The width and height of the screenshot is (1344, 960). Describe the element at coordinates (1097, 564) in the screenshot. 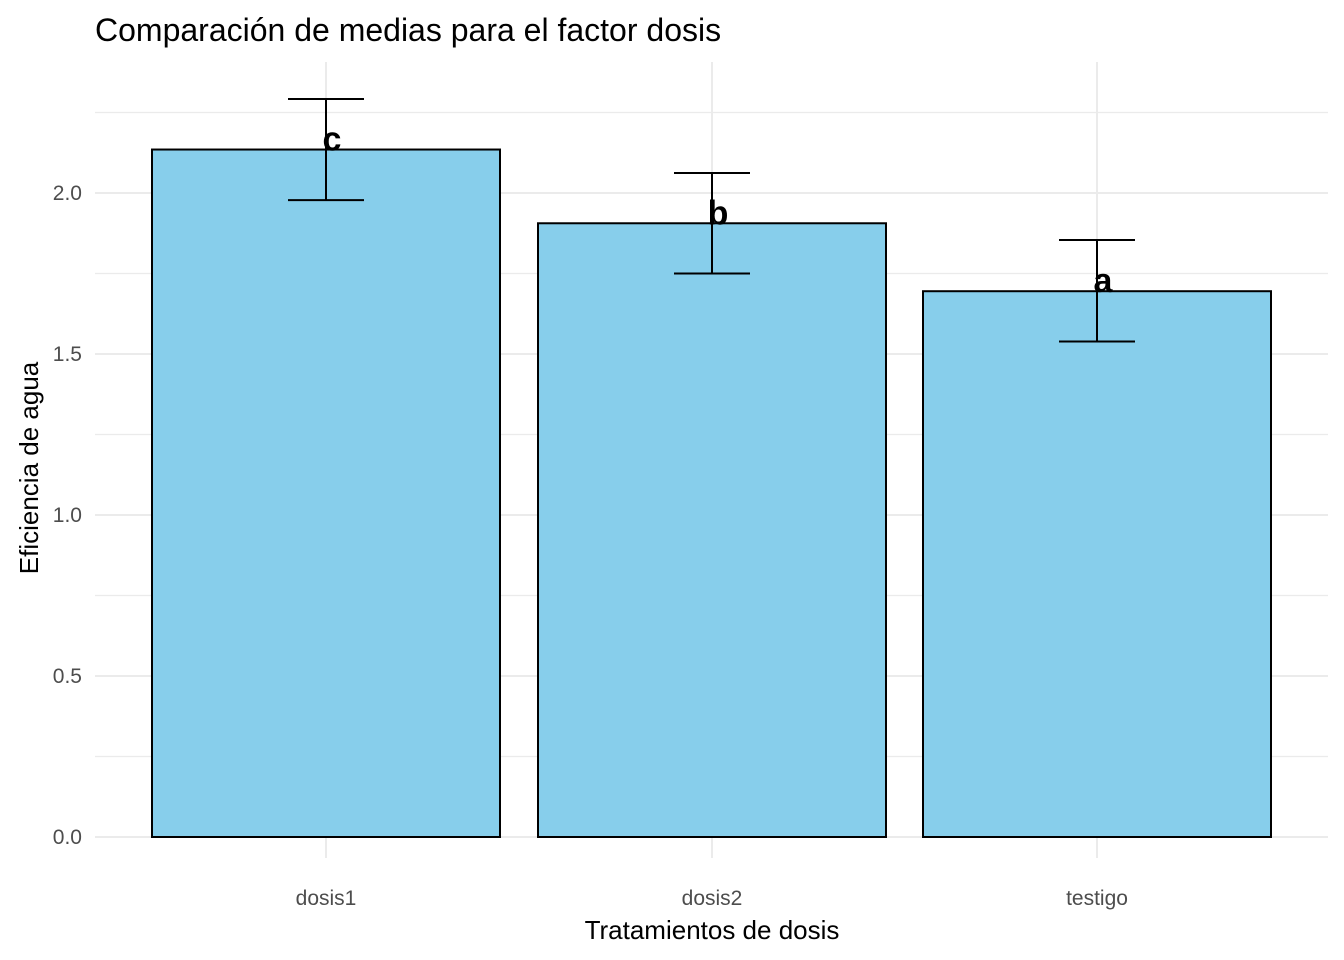

I see `bar-testigo` at that location.